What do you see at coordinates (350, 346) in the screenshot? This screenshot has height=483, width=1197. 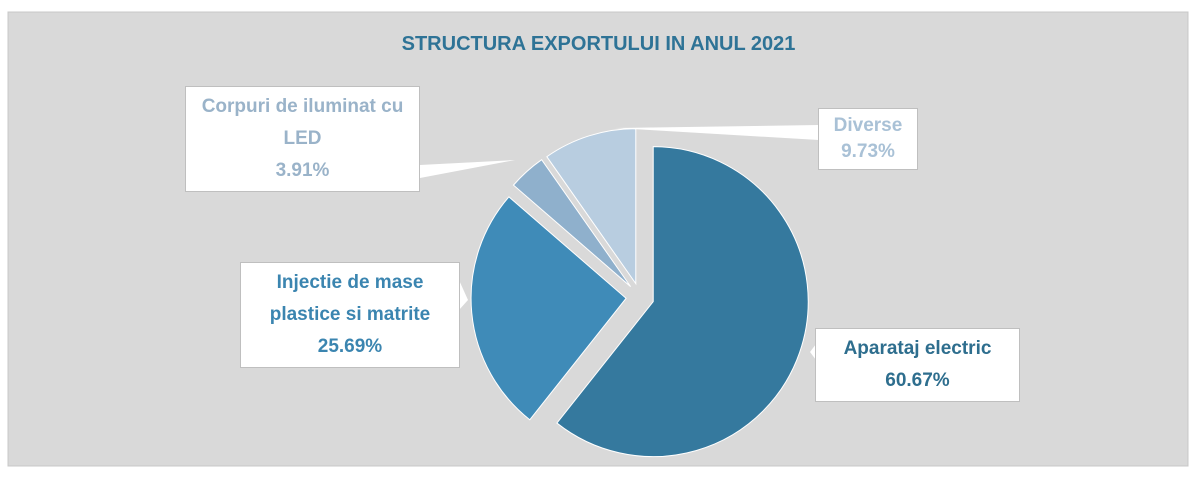 I see `label-value: 25.69%` at bounding box center [350, 346].